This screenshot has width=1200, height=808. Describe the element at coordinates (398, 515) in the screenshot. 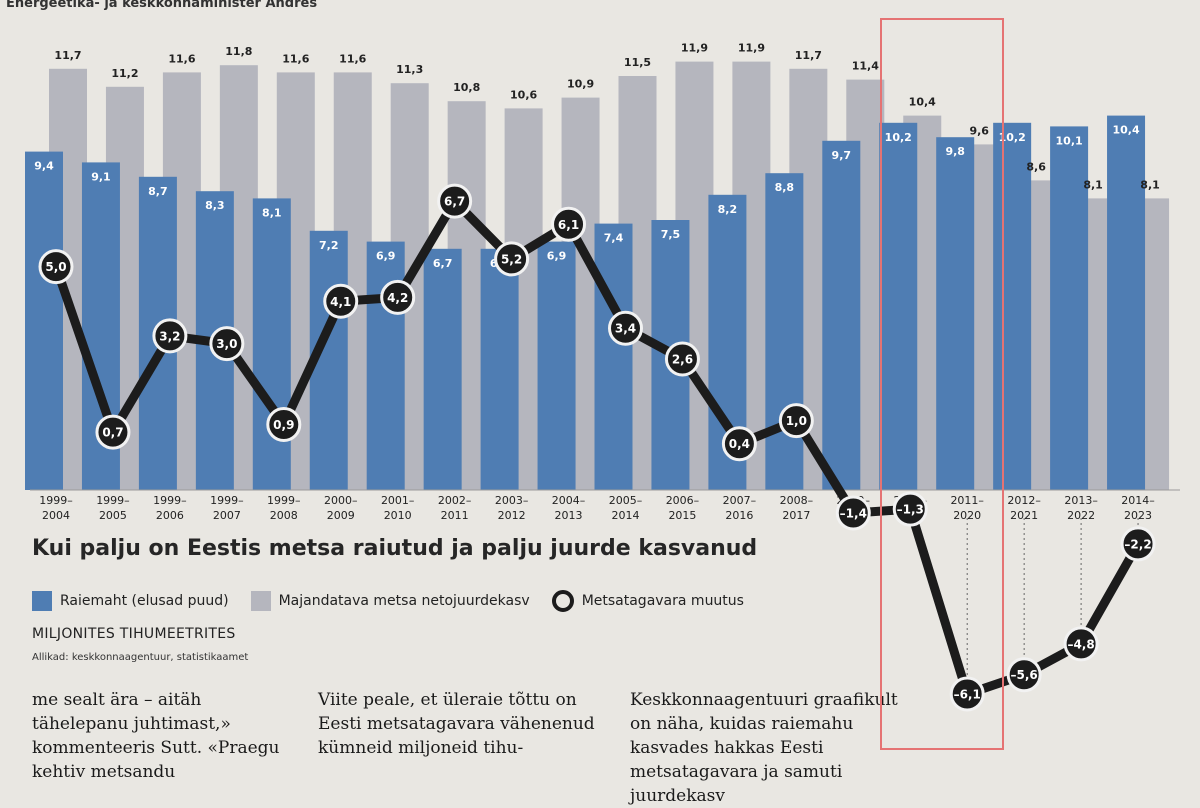

I see `tick-label-end: 2010` at that location.